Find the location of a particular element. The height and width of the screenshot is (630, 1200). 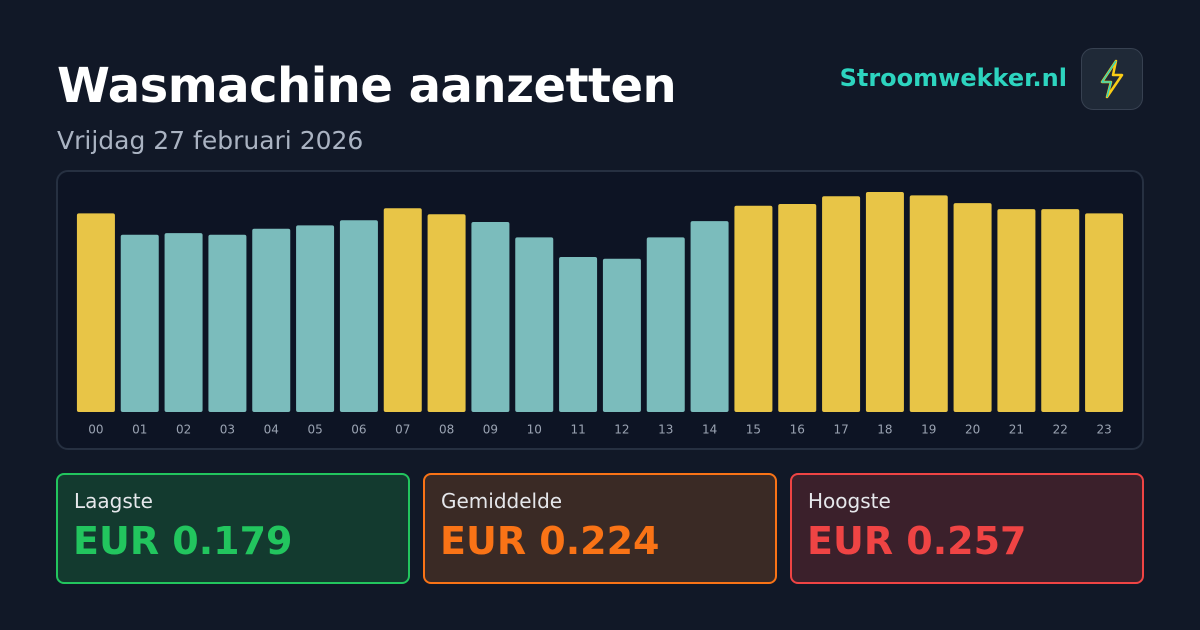

title: Wasmachine aanzetten is located at coordinates (367, 86).